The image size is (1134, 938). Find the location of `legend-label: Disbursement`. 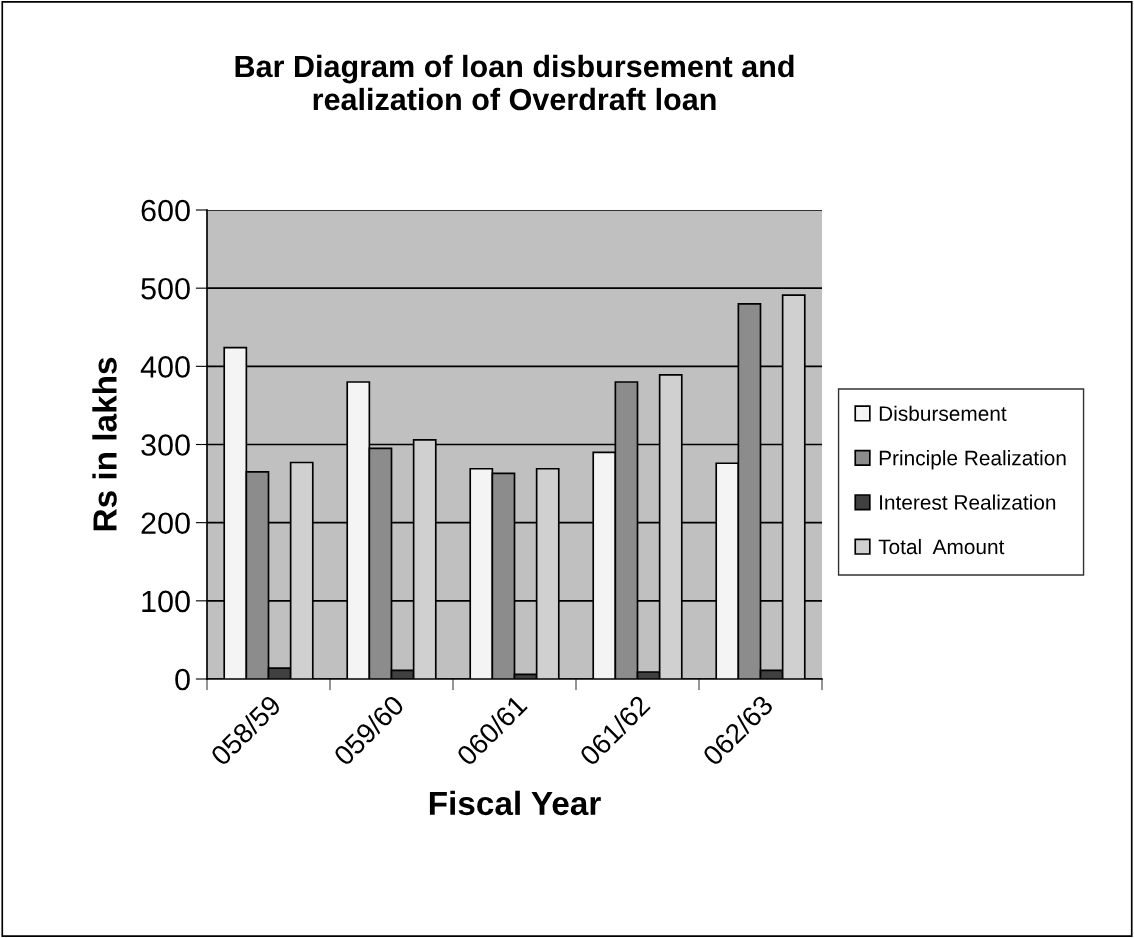

legend-label: Disbursement is located at coordinates (943, 413).